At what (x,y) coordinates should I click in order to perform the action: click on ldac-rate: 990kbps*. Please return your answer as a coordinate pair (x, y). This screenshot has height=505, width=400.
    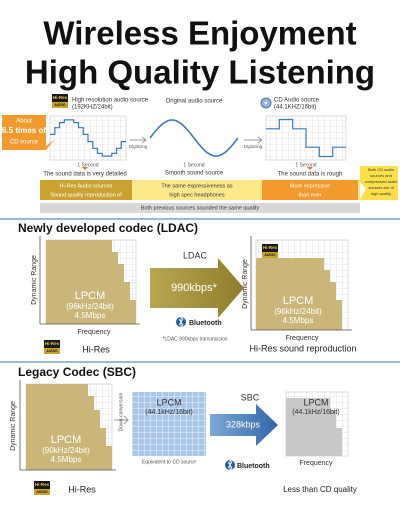
    Looking at the image, I should click on (194, 288).